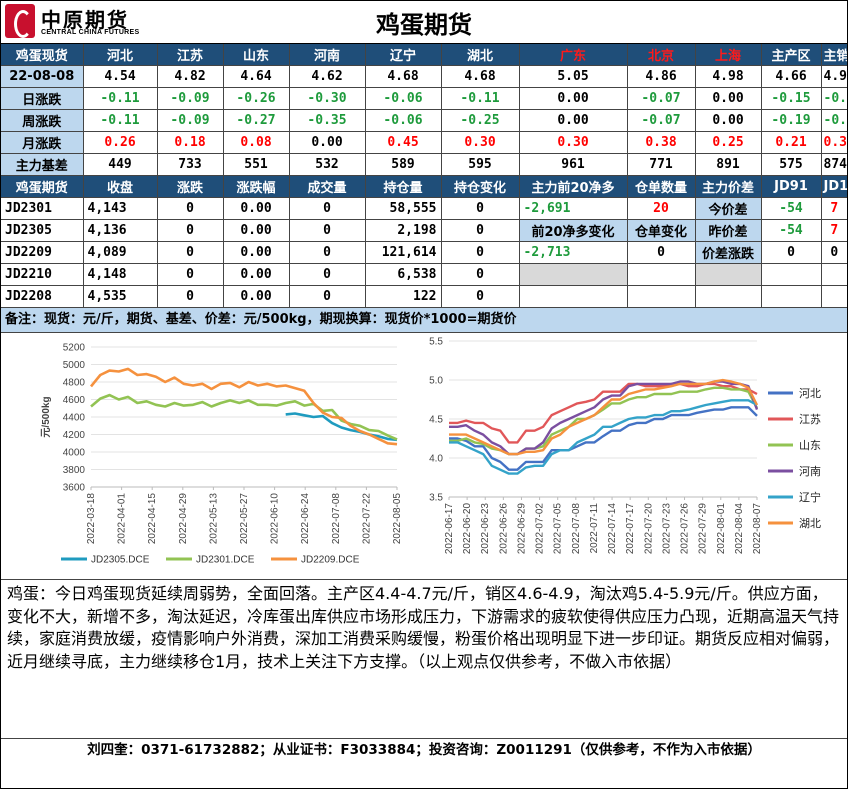  What do you see at coordinates (480, 187) in the screenshot?
I see `futures-col-header: 持仓变化` at bounding box center [480, 187].